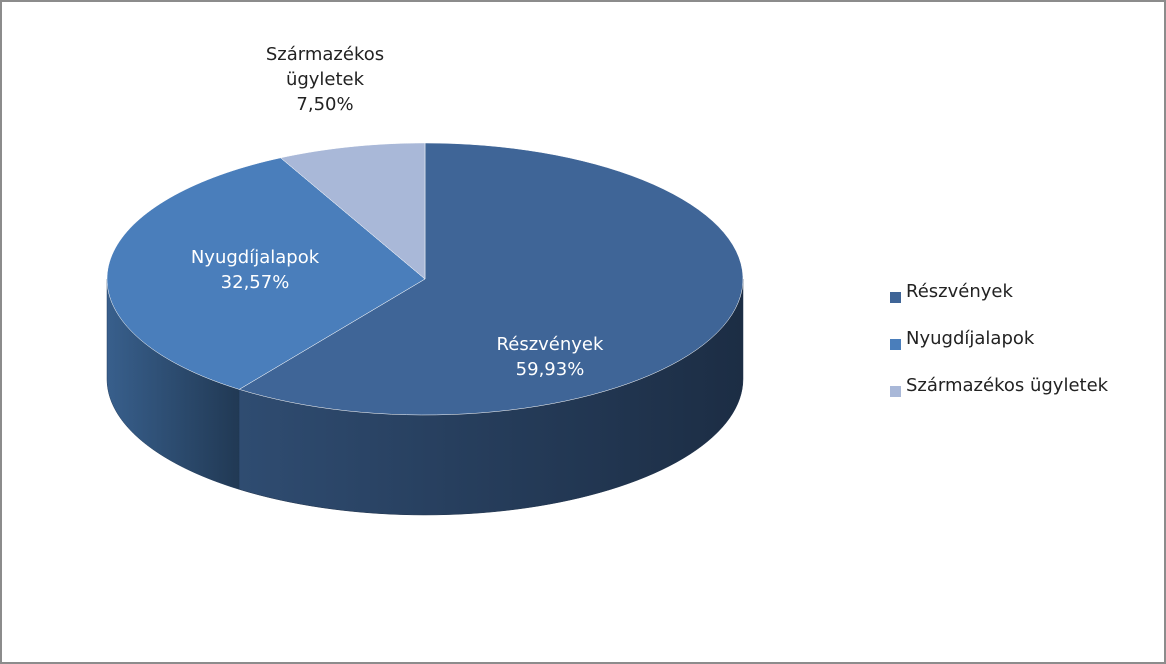 This screenshot has width=1166, height=664. Describe the element at coordinates (325, 67) in the screenshot. I see `data-label-name: Származékos ügyletek` at that location.